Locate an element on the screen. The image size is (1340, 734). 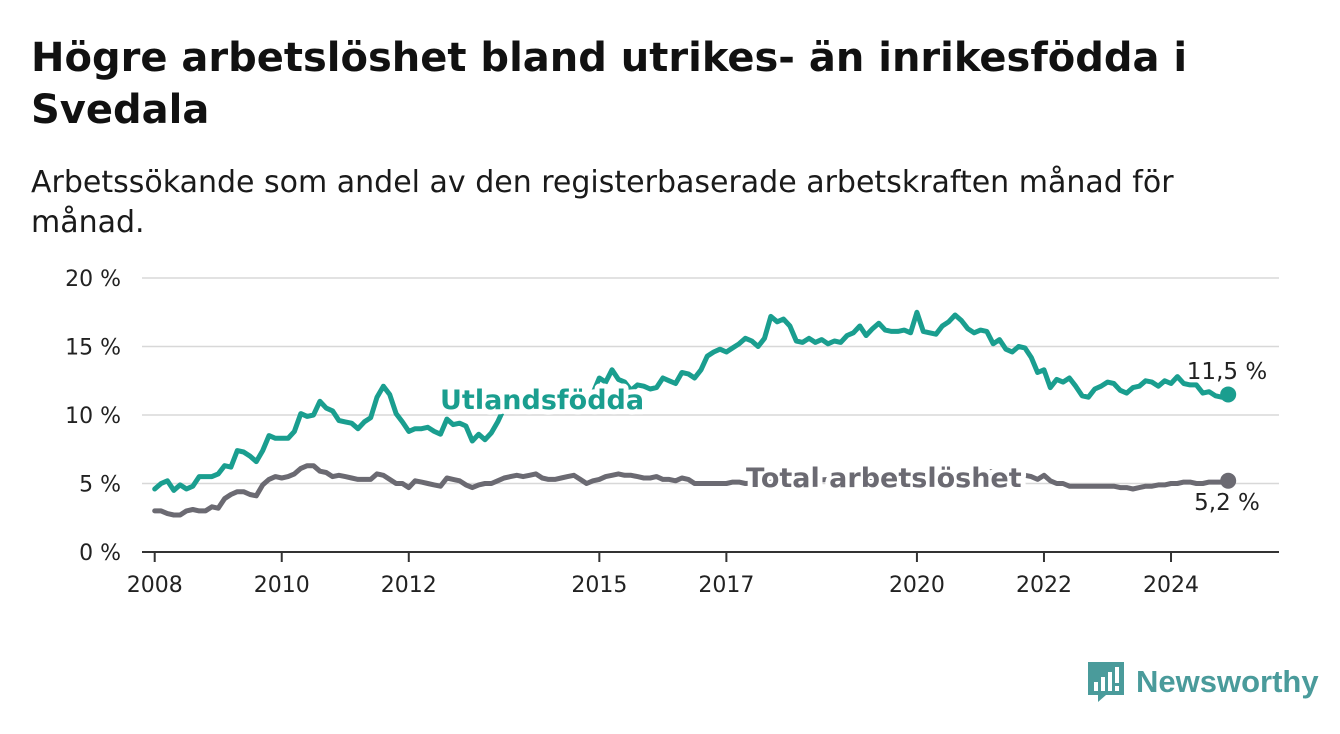
y-tick-label: 20 % is located at coordinates (93, 279).